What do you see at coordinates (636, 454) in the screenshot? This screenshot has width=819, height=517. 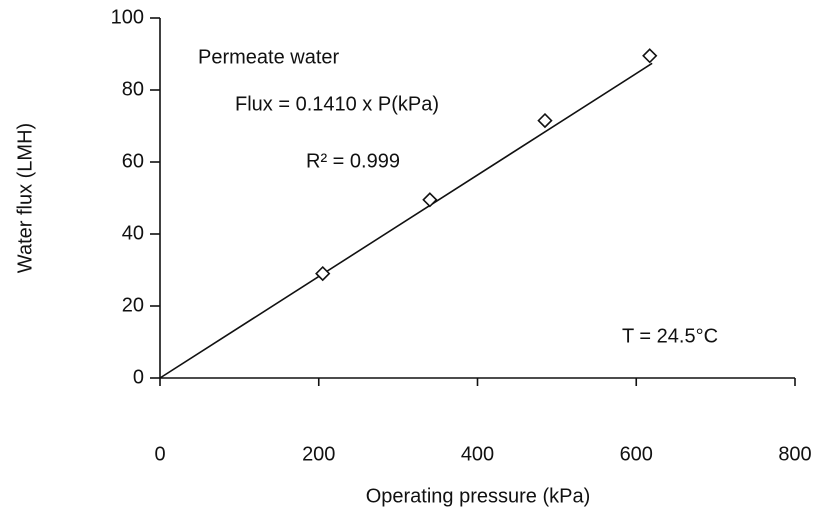 I see `x-tick-label: 600` at bounding box center [636, 454].